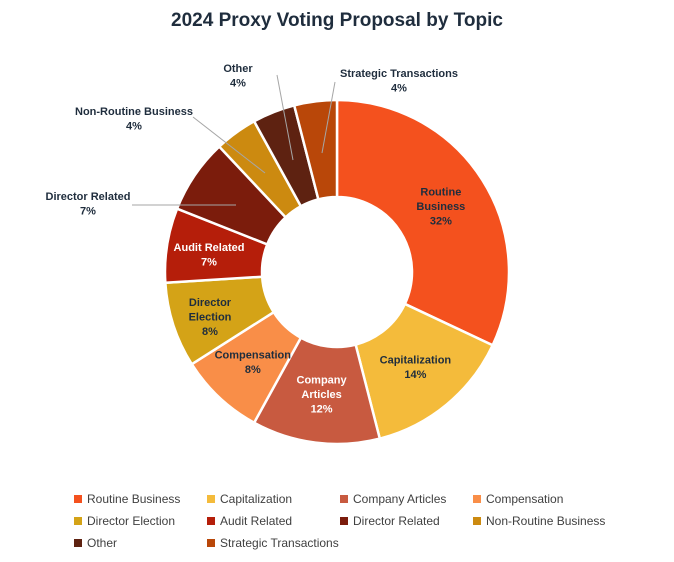  I want to click on legend-item-company-articles: Company Articles, so click(406, 499).